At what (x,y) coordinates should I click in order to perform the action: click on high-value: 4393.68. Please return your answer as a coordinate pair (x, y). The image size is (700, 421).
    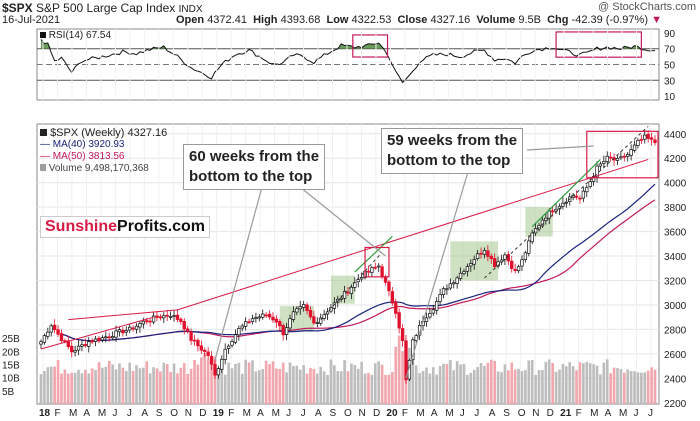
    Looking at the image, I should click on (300, 20).